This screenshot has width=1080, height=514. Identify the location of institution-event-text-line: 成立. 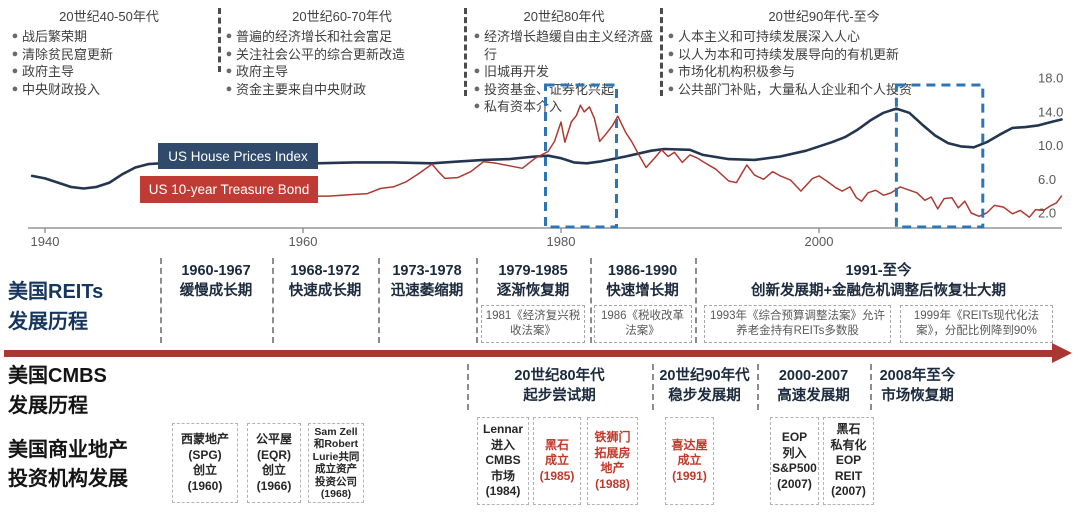
(689, 460).